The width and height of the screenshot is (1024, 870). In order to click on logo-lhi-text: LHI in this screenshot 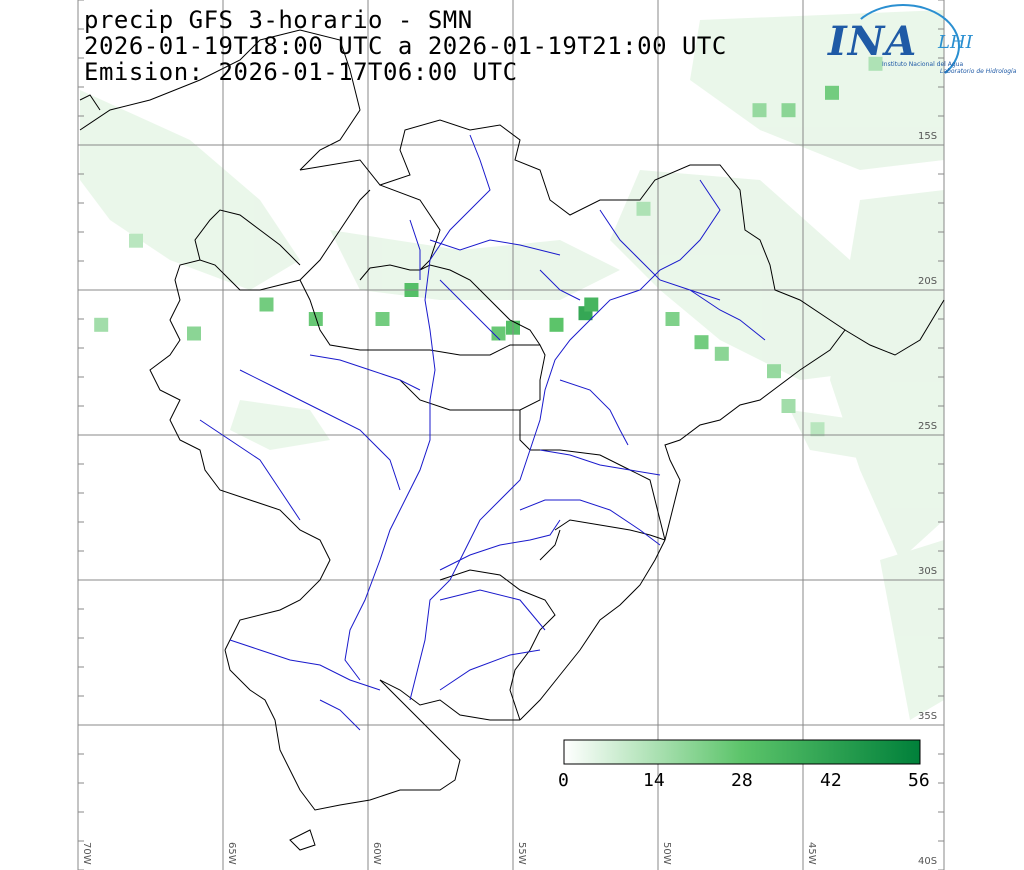, I will do `click(955, 42)`.